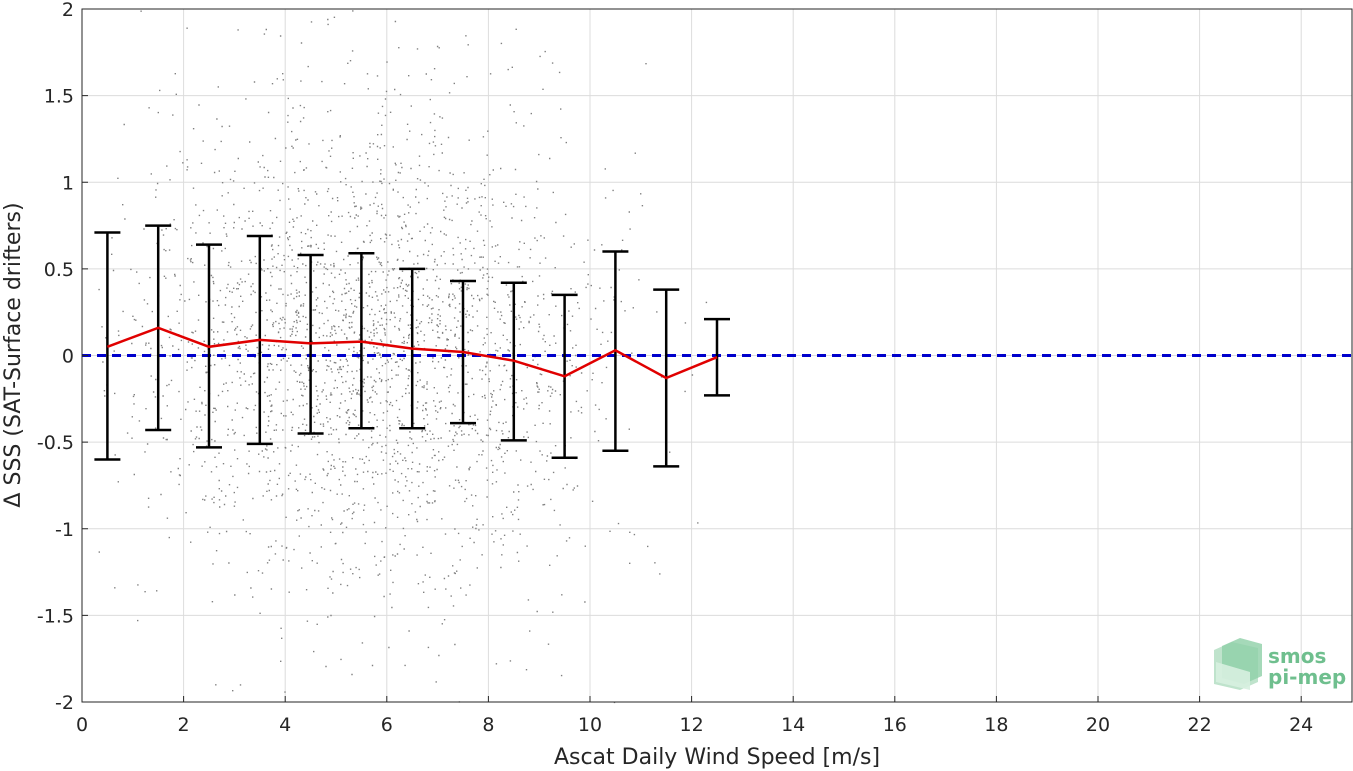 This screenshot has height=771, width=1353. I want to click on y-tick-label-2: -1, so click(64, 530).